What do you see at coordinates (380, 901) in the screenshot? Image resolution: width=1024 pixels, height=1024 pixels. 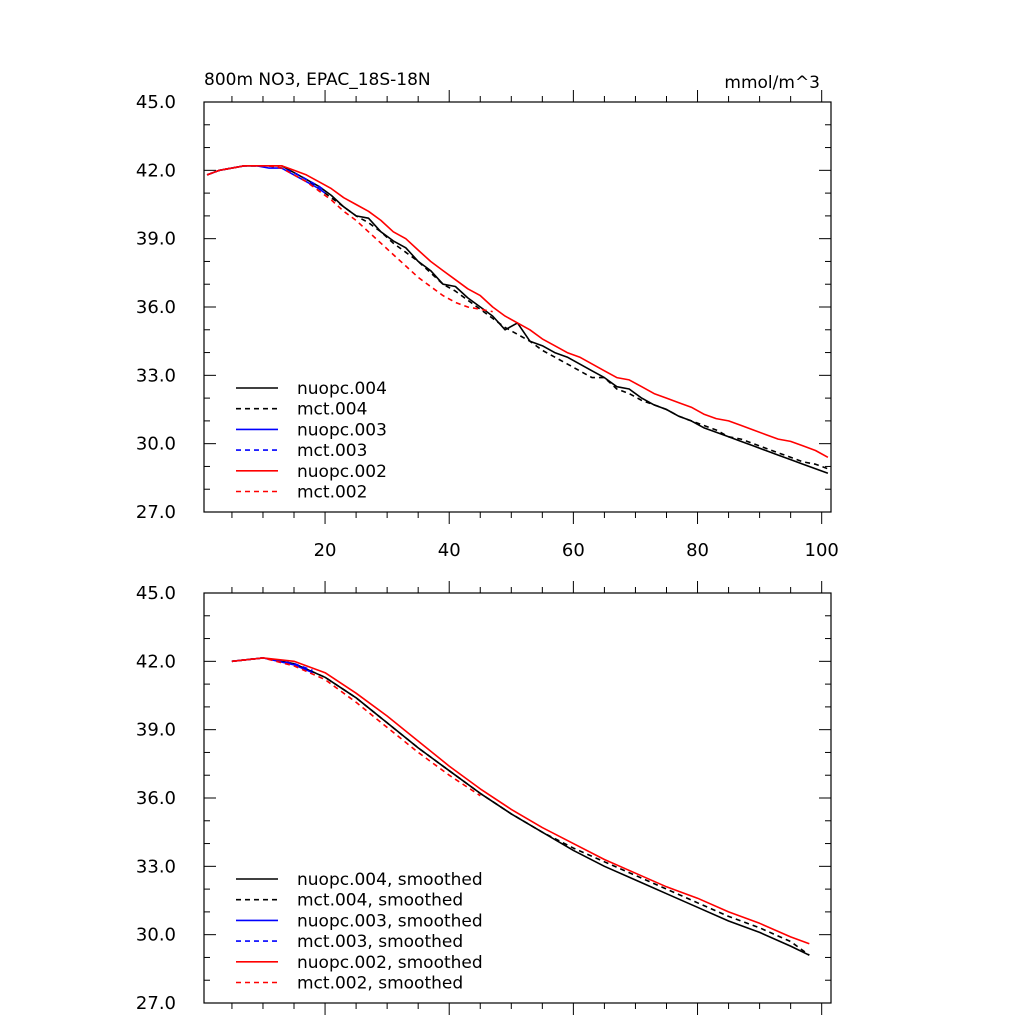 I see `legend-label: mct.004, smoothed` at bounding box center [380, 901].